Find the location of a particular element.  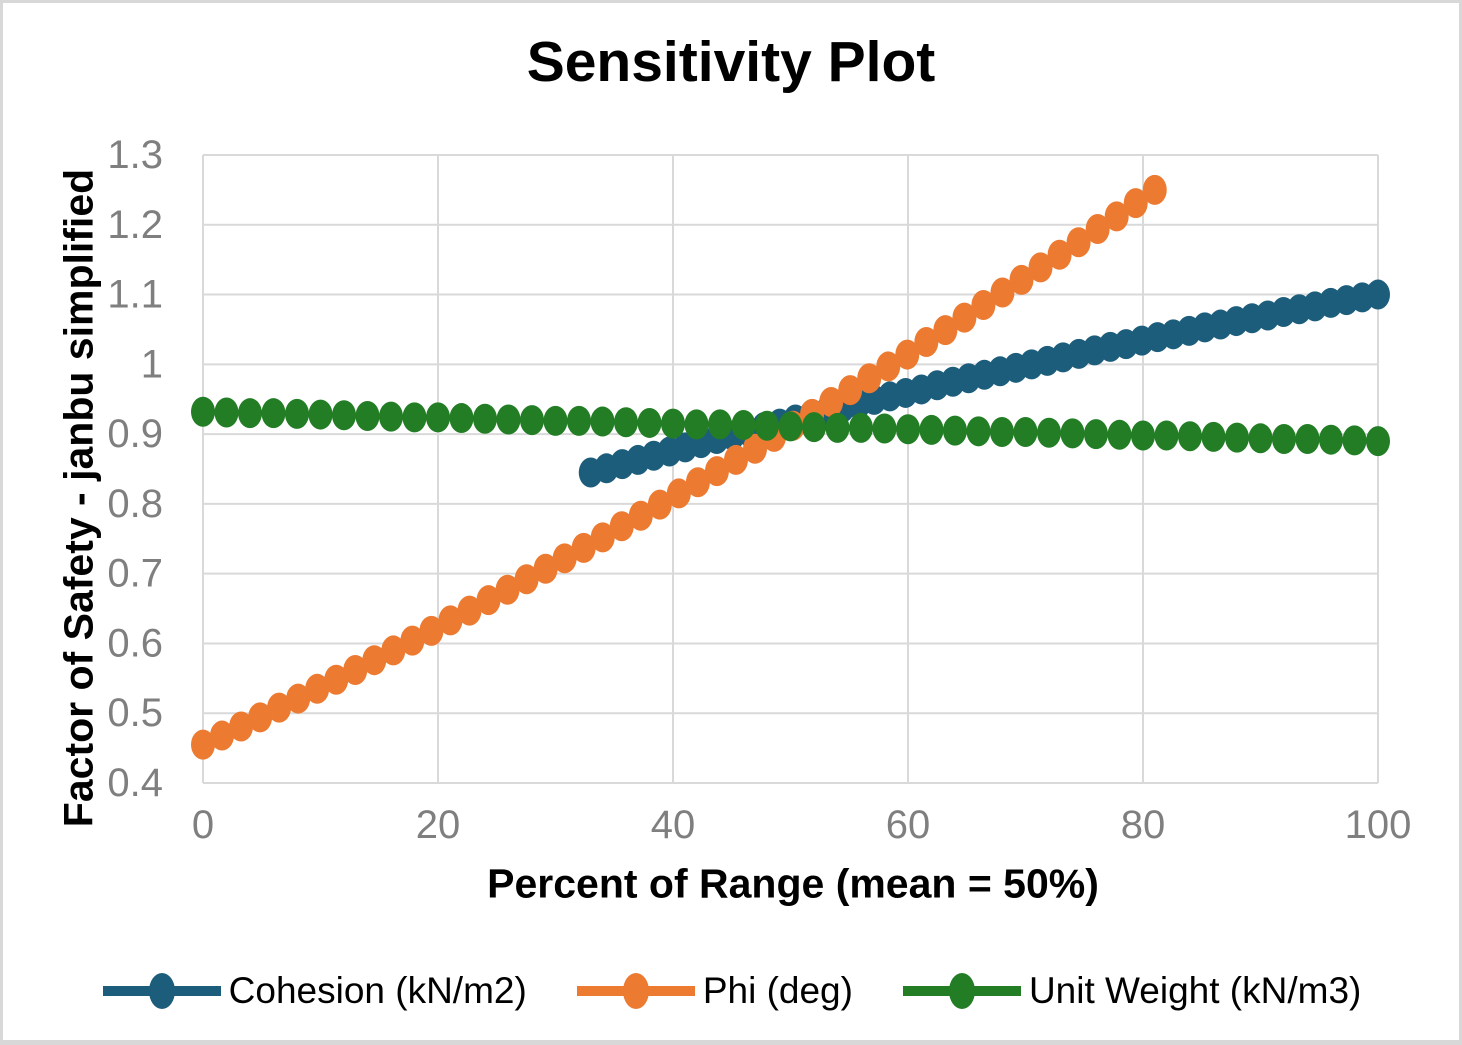

svg-text: 0.5 is located at coordinates (135, 713).